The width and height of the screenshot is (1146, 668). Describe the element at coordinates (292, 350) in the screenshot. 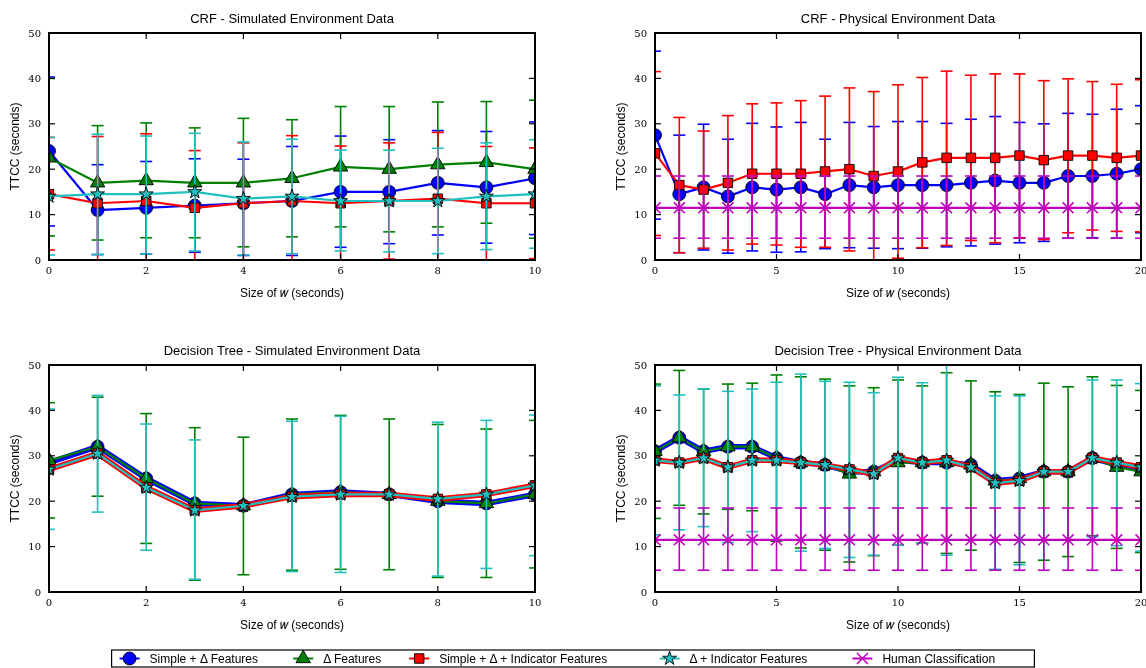

I see `chart-title: Decision Tree - Simulated Environment Data` at that location.